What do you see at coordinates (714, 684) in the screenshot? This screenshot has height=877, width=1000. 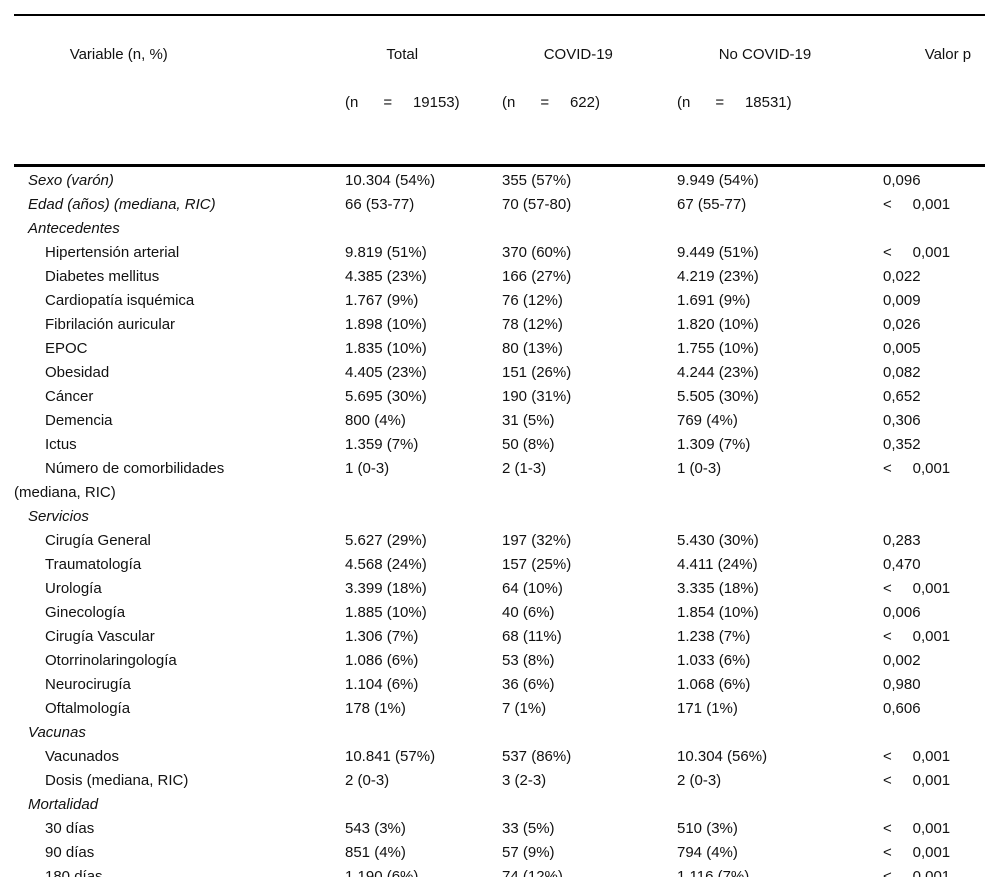 I see `cell-no-covid: 1.068 (6%)` at bounding box center [714, 684].